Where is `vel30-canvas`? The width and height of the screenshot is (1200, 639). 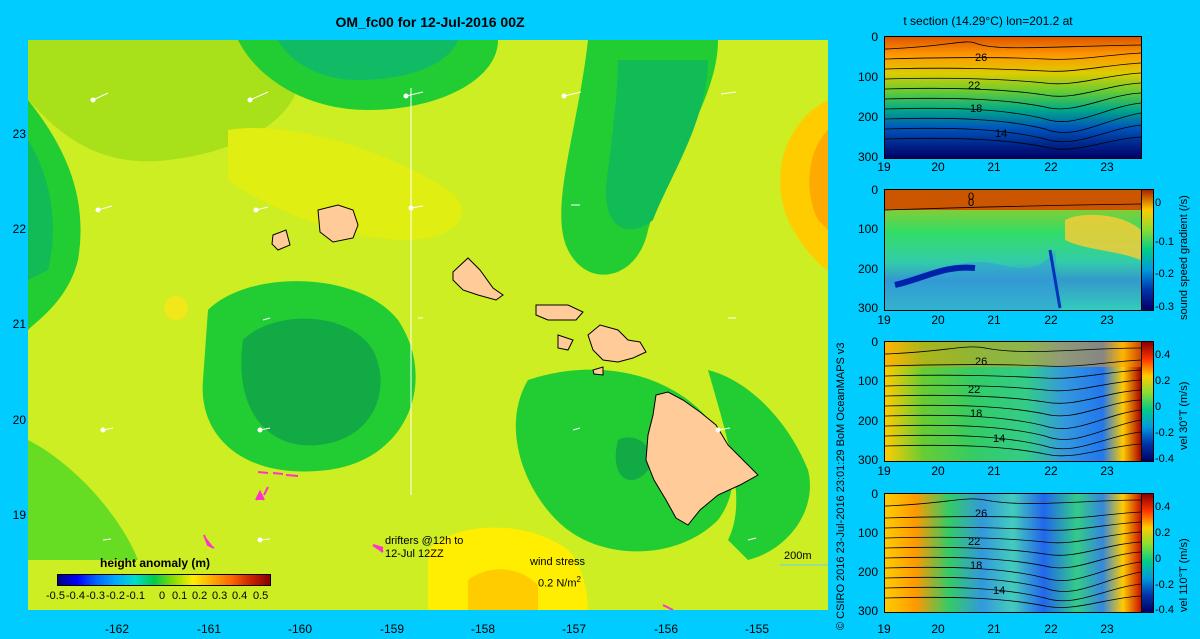 vel30-canvas is located at coordinates (1013, 401).